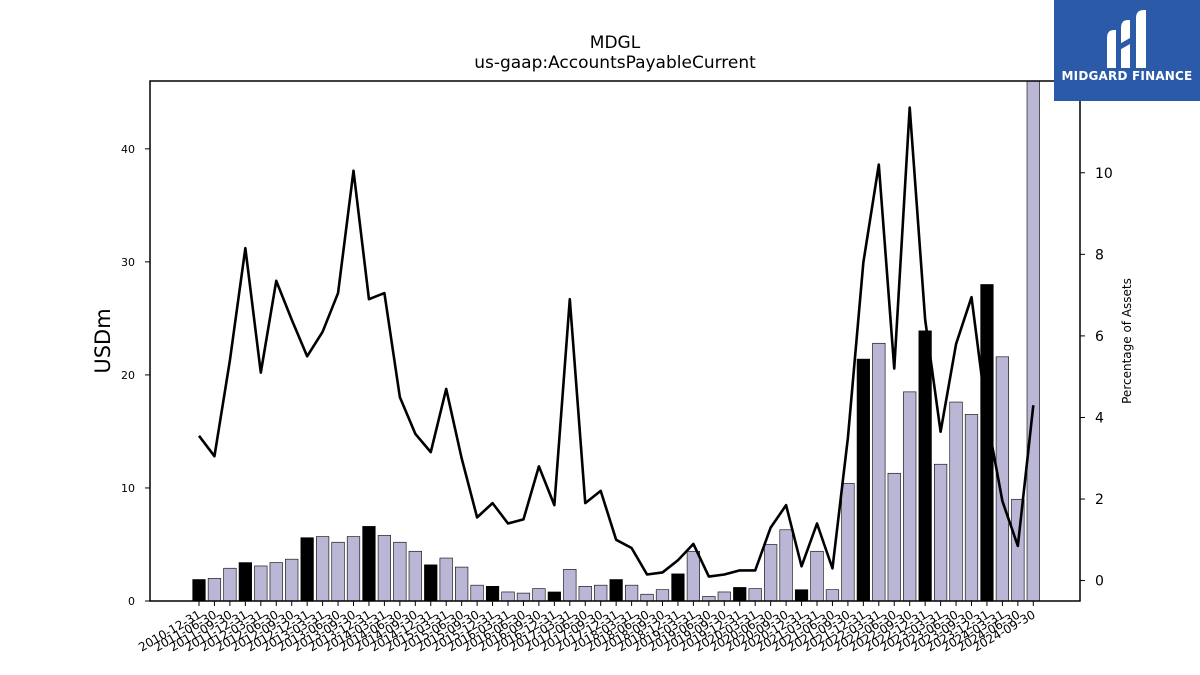  I want to click on right-tick-label: 0, so click(1099, 582).